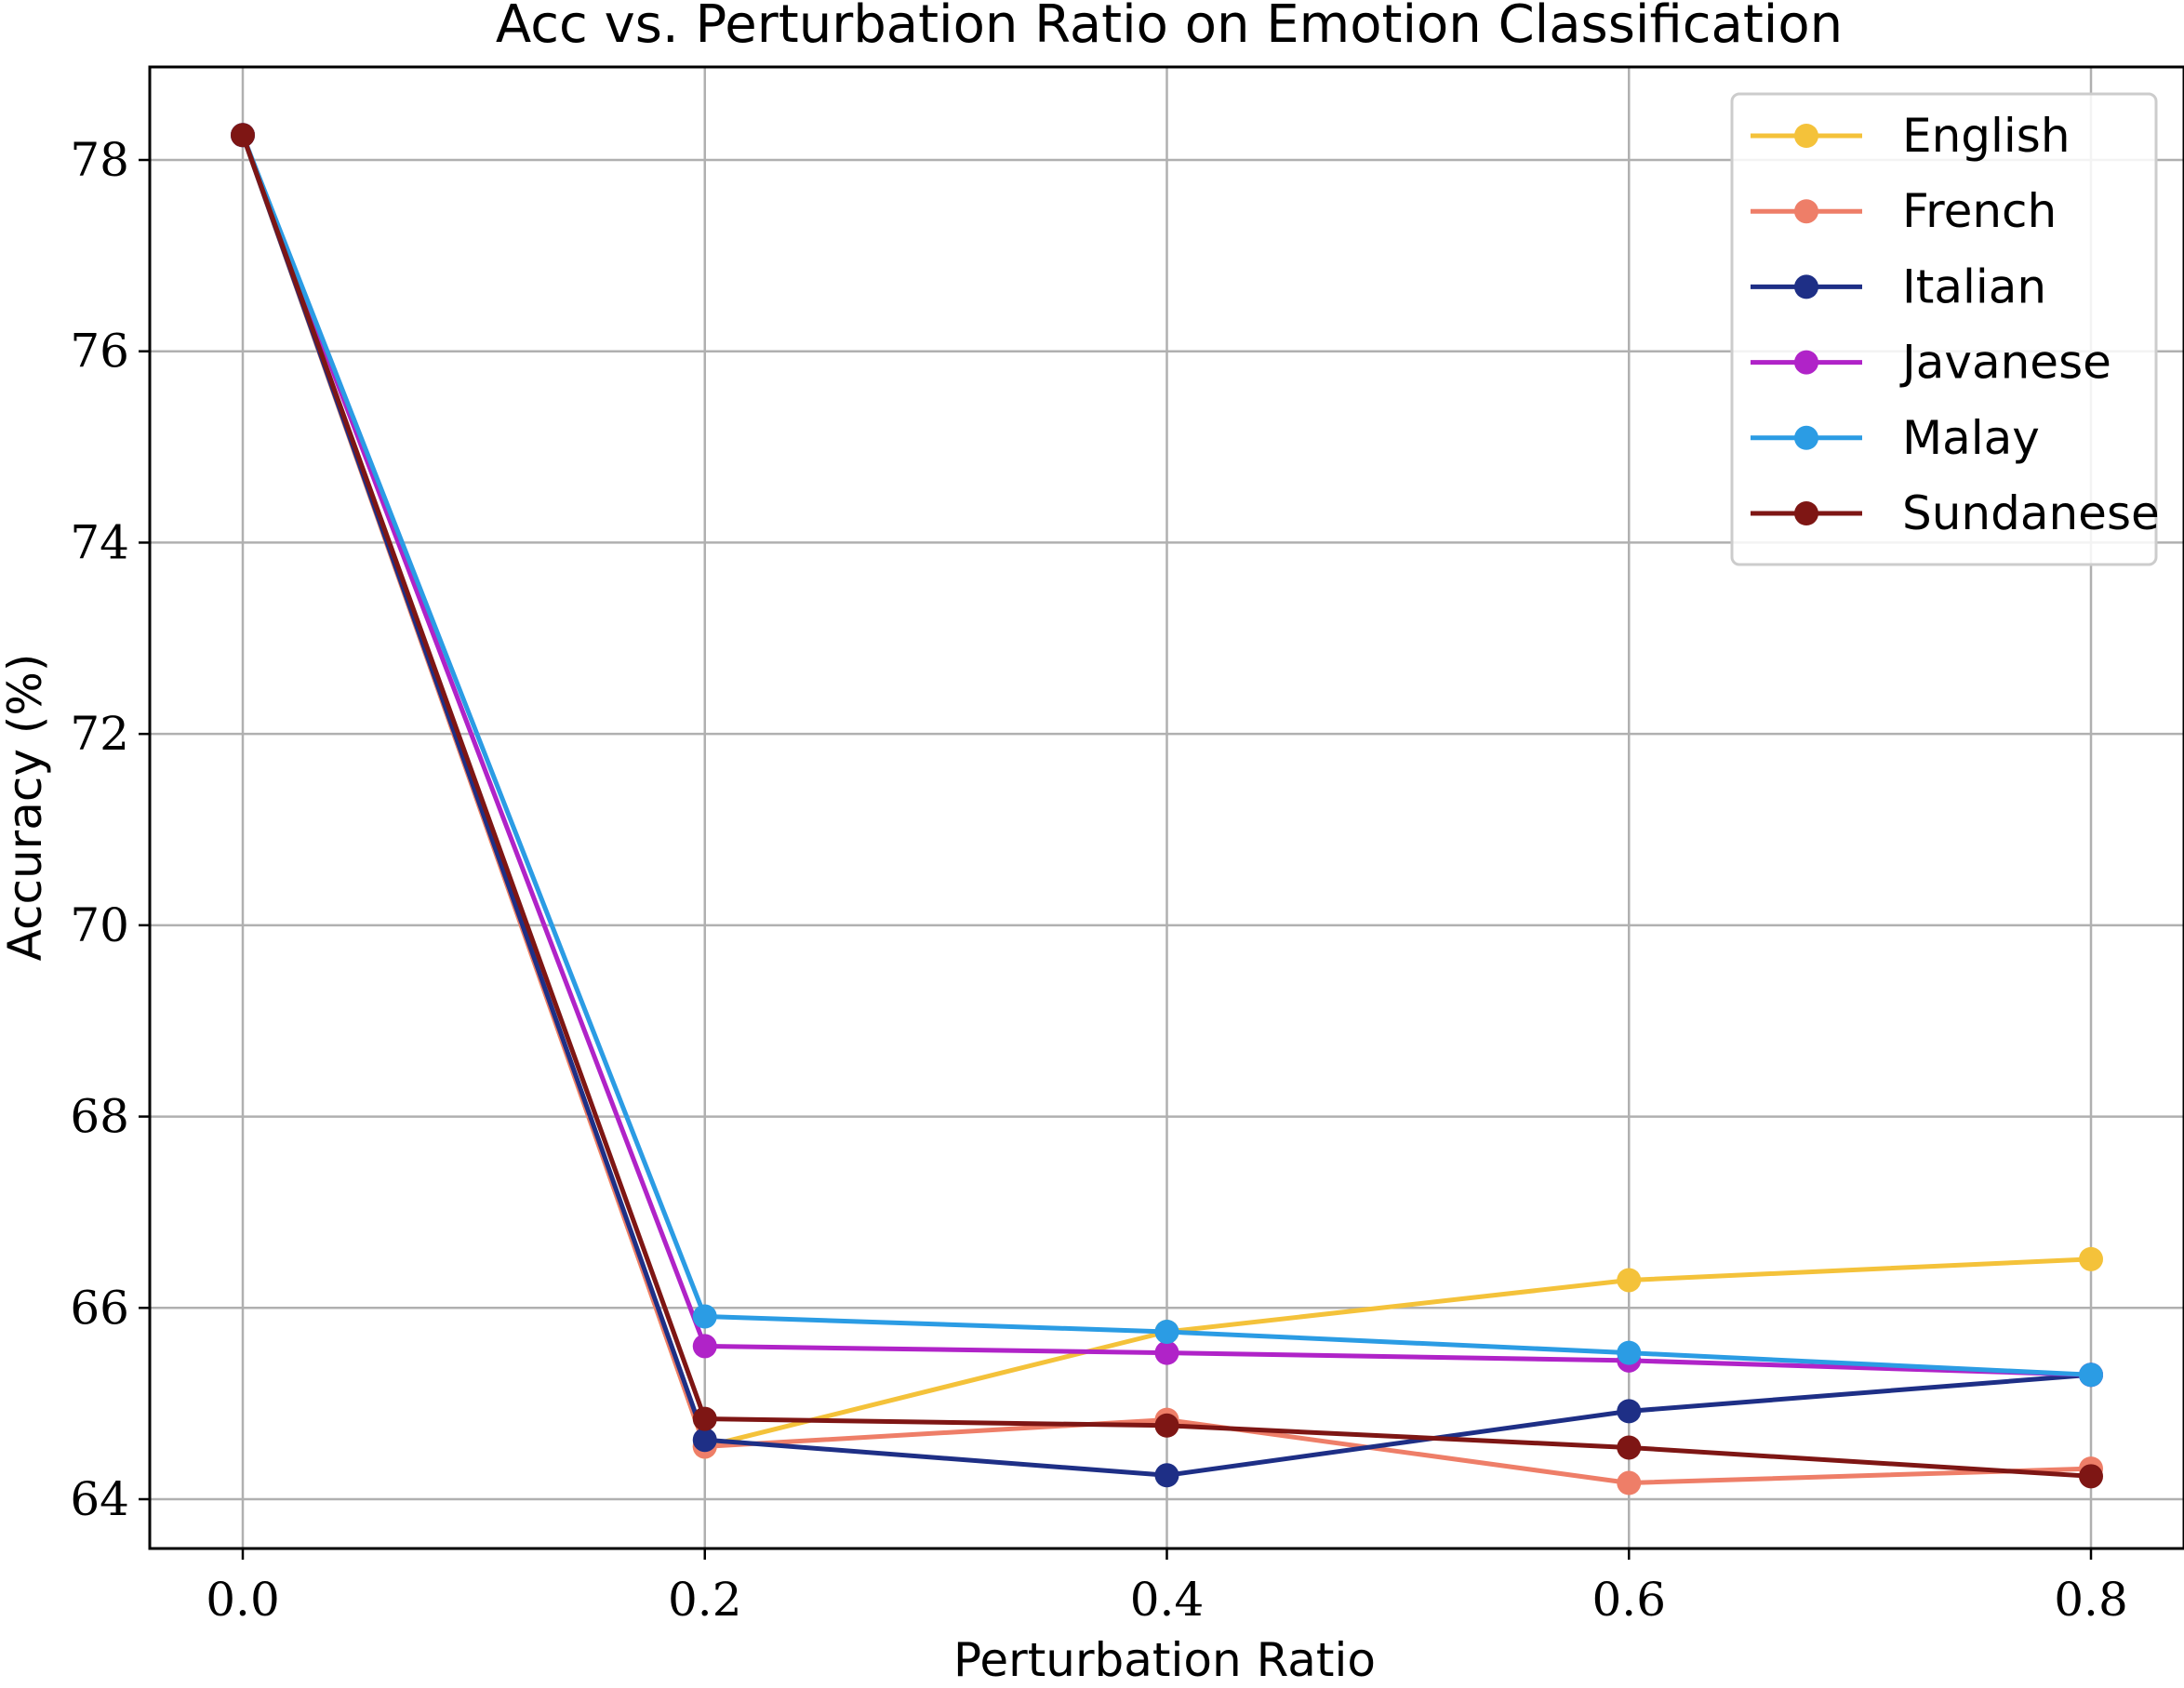 The image size is (2184, 1688). I want to click on legend-item-malay: Malay, so click(1895, 438).